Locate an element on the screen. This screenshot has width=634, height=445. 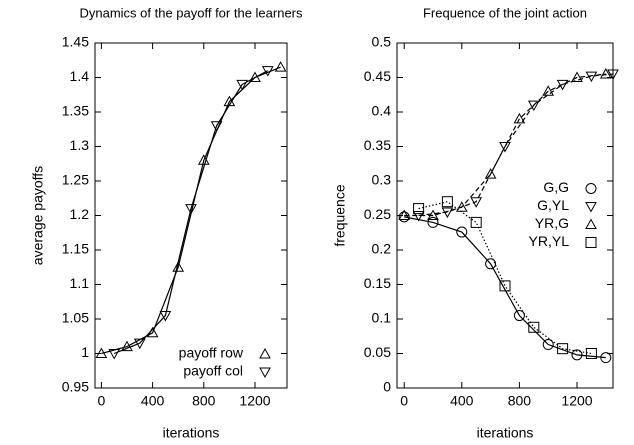
chart-title: Frequence of the joint action is located at coordinates (505, 12).